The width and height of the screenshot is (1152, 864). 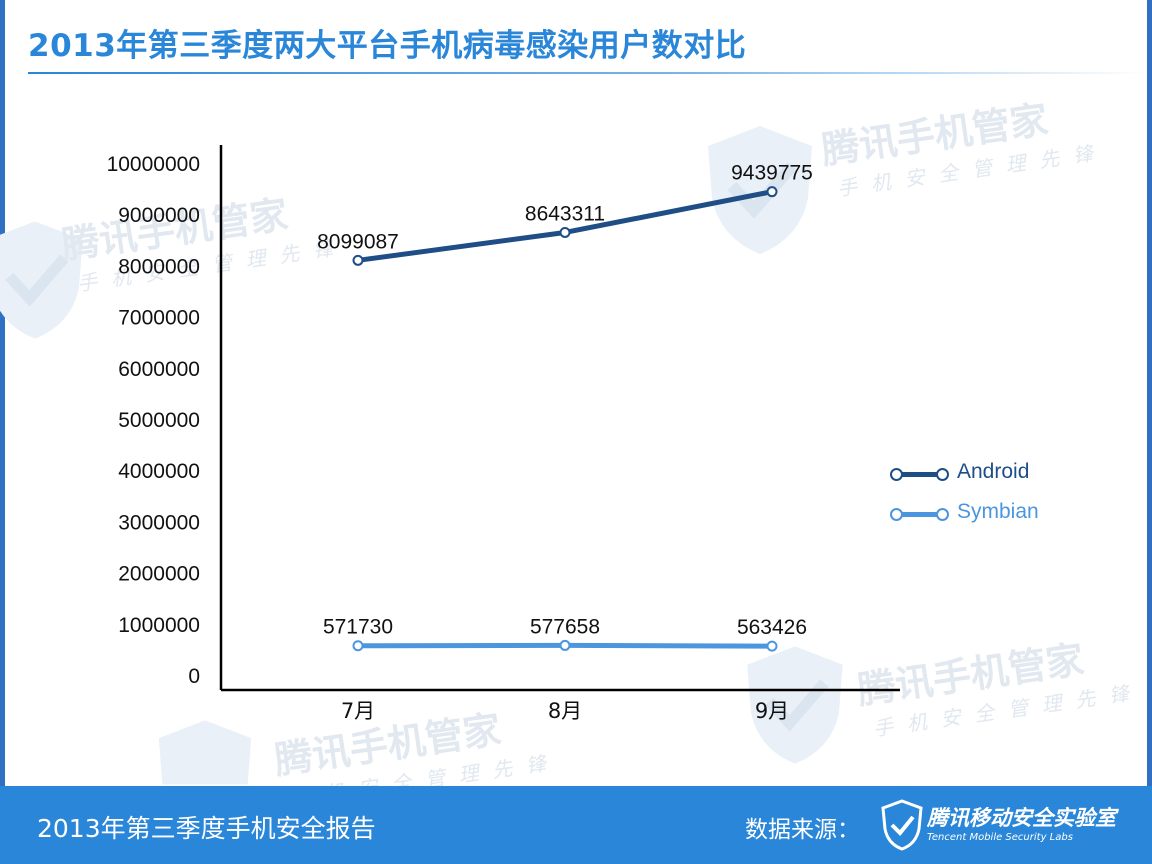 I want to click on title-divider, so click(x=588, y=73).